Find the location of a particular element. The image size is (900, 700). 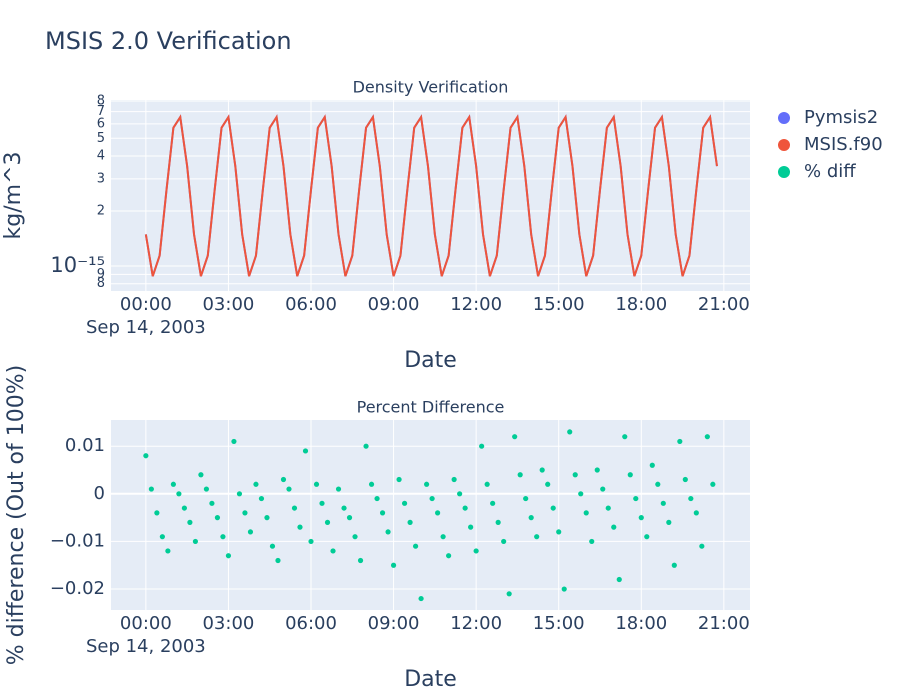

y-tick-label: 0 is located at coordinates (99, 493).